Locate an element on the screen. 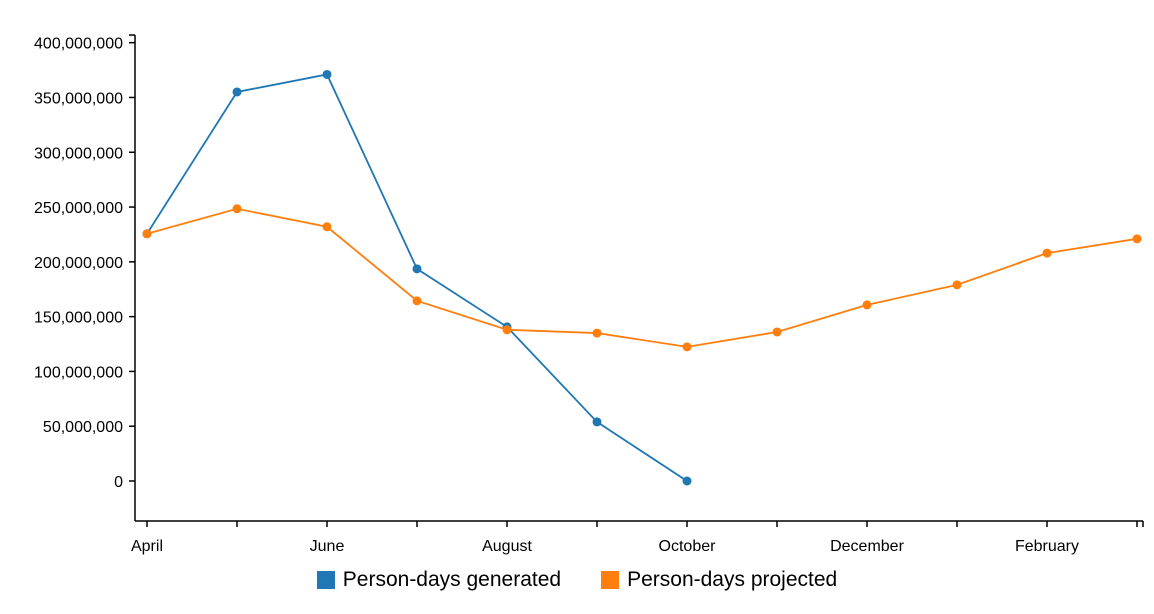  legend-item: Person-days generated is located at coordinates (439, 580).